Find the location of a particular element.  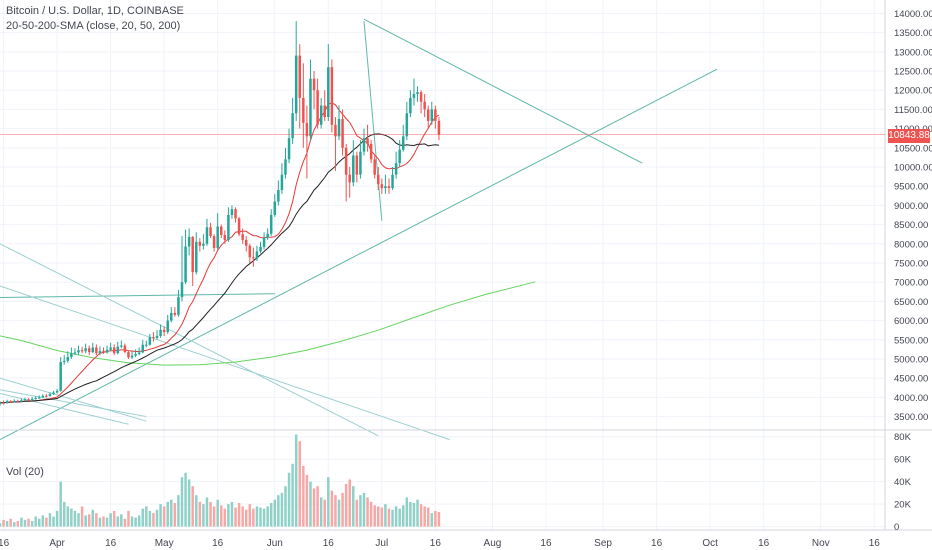

price-tick-label: 8500.00 is located at coordinates (911, 225).